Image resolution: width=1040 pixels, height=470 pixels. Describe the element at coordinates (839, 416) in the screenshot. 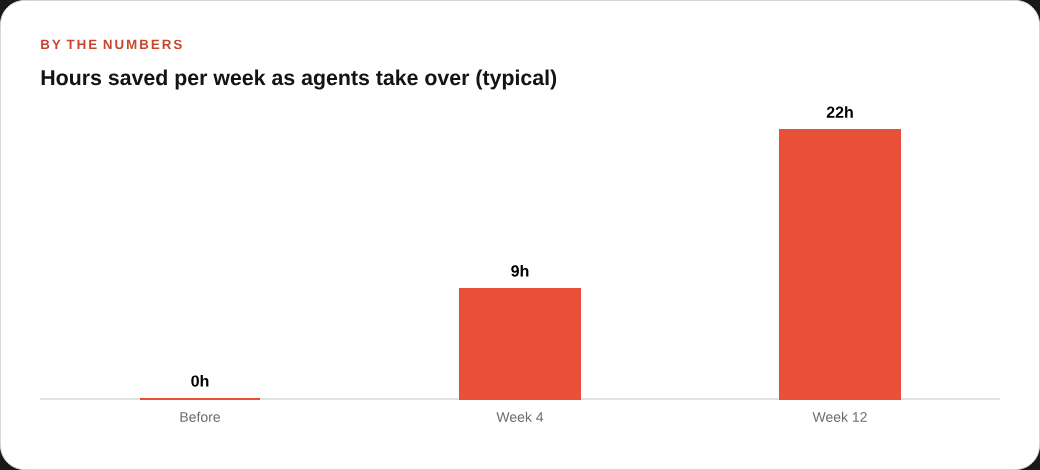

I see `x-tick-label: Week 12` at that location.